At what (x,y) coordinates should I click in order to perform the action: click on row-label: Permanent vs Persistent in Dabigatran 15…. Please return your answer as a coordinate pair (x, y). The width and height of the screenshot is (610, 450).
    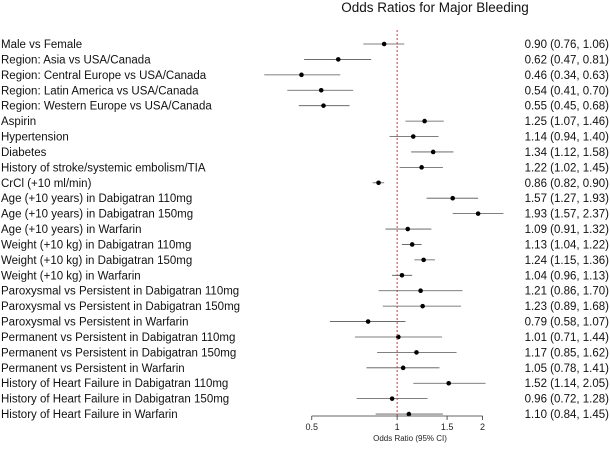
    Looking at the image, I should click on (118, 353).